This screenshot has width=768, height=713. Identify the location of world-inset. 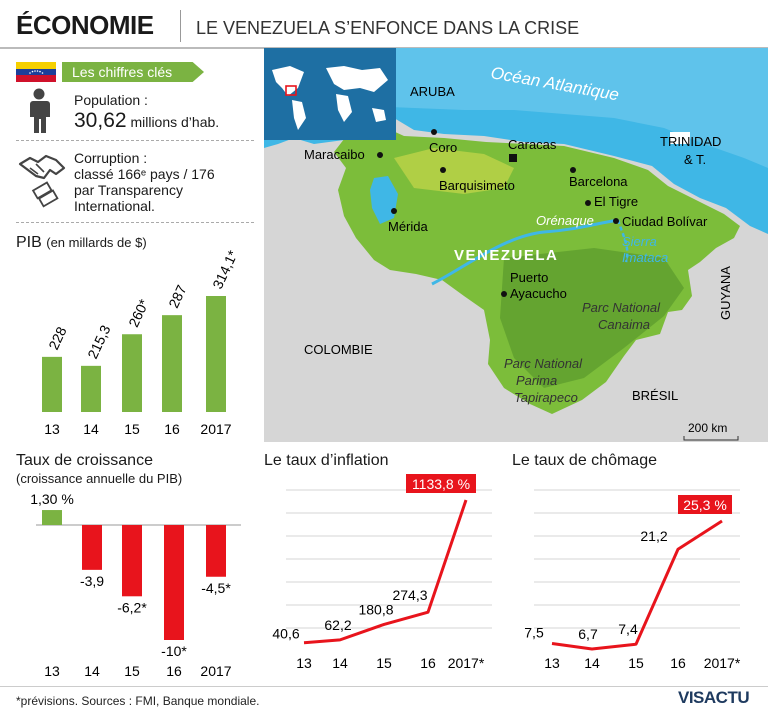
(330, 94).